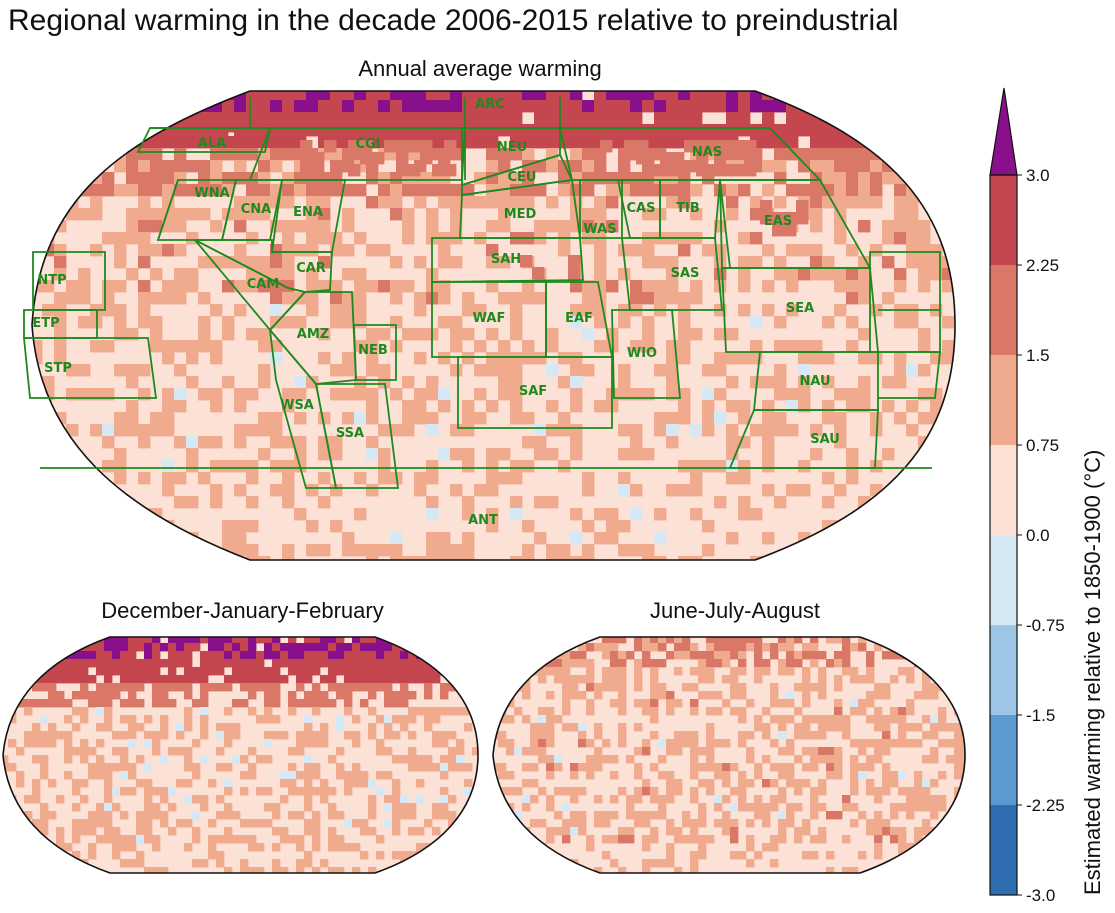 This screenshot has height=913, width=1115. I want to click on jja-map-title: June-July-August, so click(735, 610).